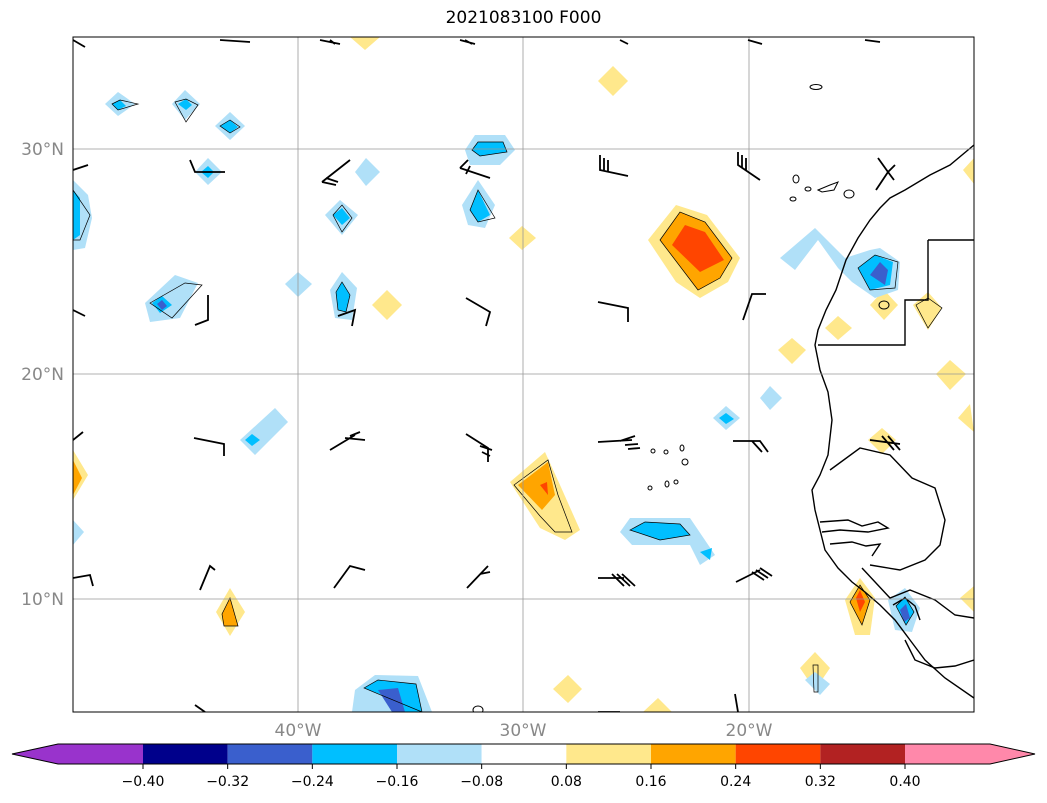 This screenshot has width=1047, height=803. I want to click on colorbar-extend-high, so click(970, 754).